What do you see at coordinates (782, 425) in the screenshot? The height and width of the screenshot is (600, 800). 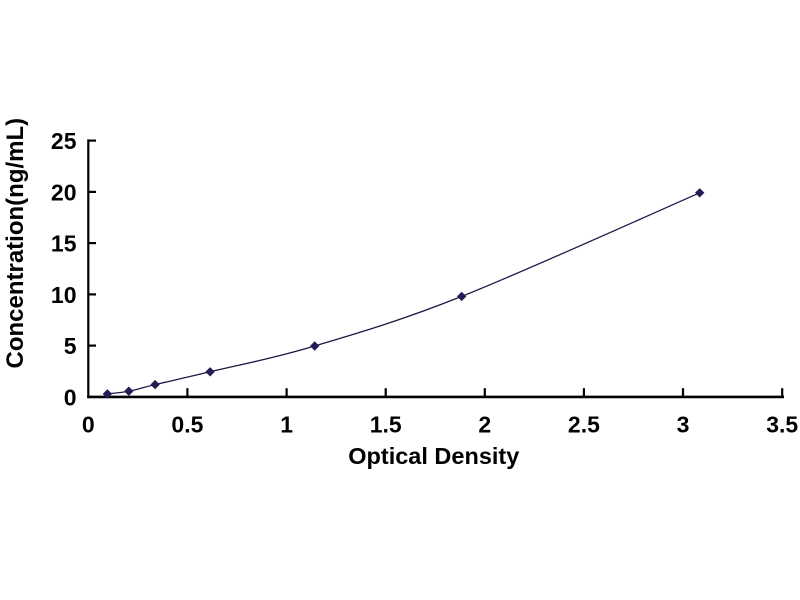 I see `svg-text: 3.5` at bounding box center [782, 425].